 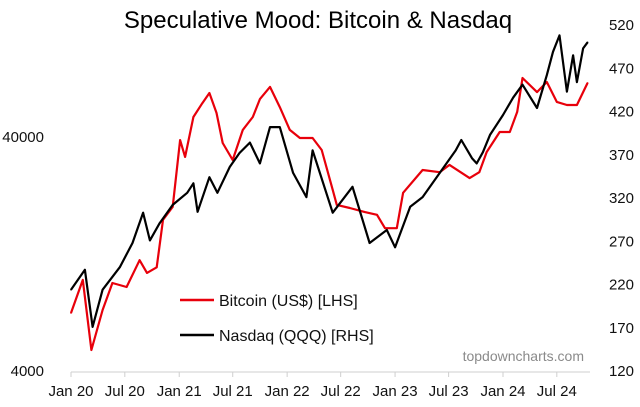 I want to click on right-tick-label: 420, so click(x=621, y=112).